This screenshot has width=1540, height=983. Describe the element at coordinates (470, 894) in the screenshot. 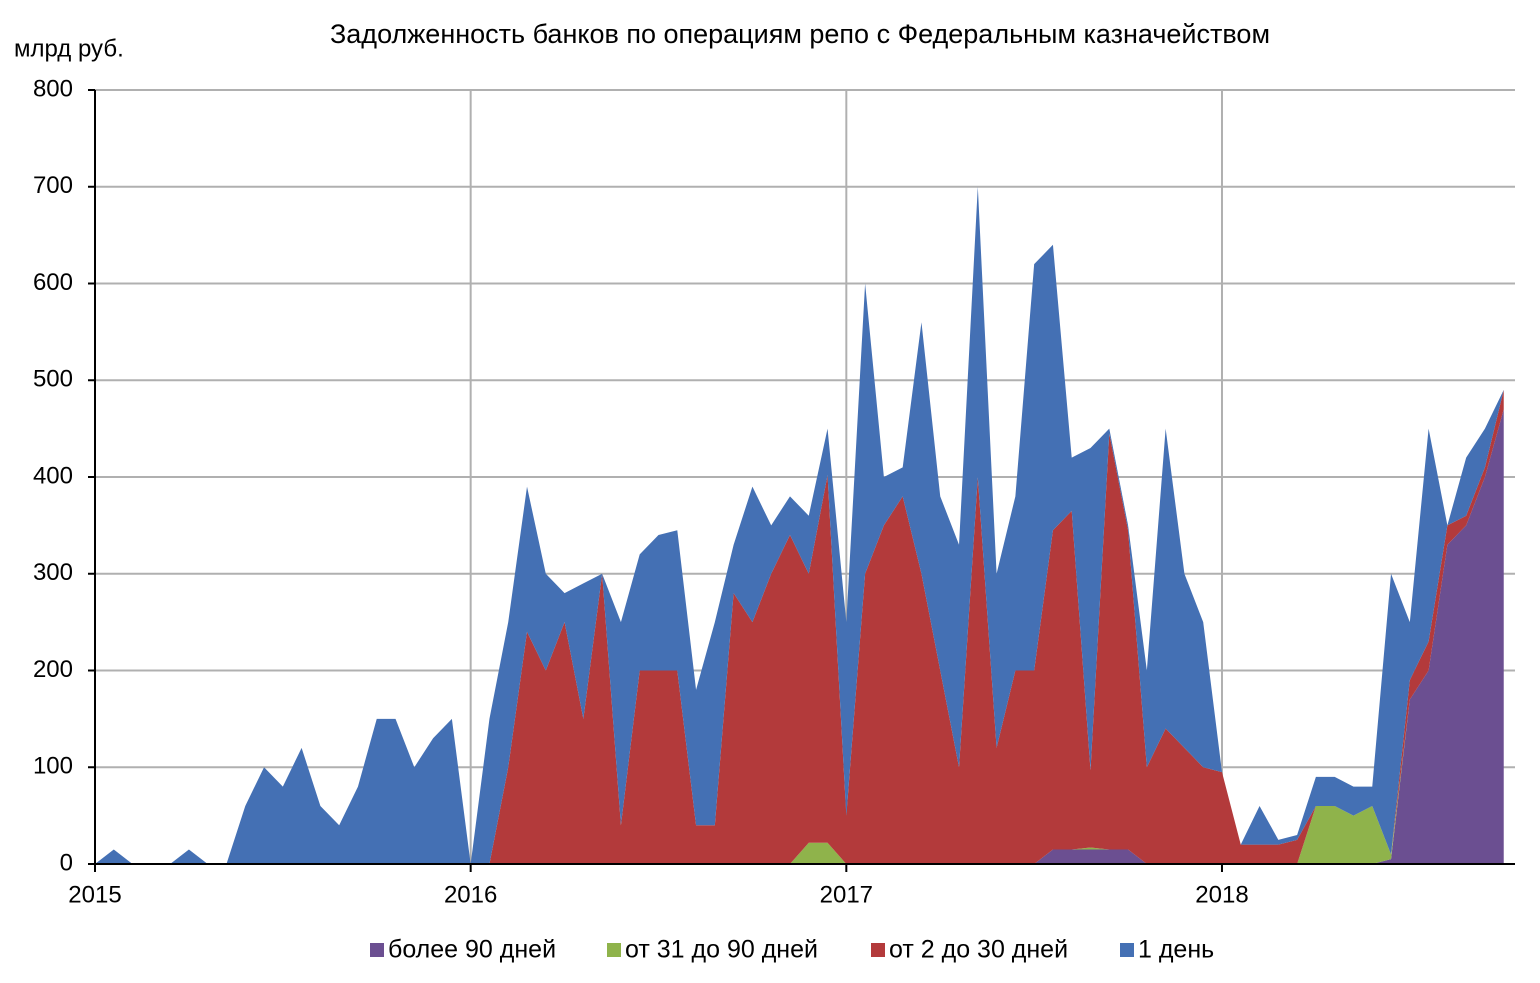

I see `x-tick-label: 2016` at that location.